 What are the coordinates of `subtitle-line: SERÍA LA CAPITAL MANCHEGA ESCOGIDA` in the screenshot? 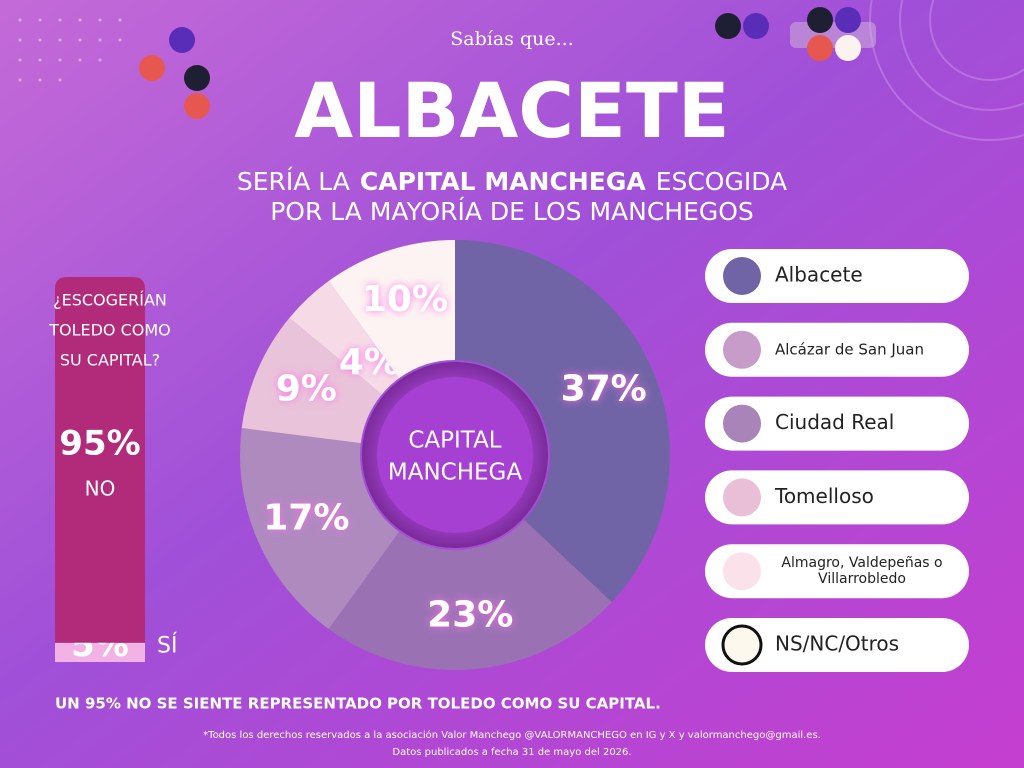 It's located at (512, 181).